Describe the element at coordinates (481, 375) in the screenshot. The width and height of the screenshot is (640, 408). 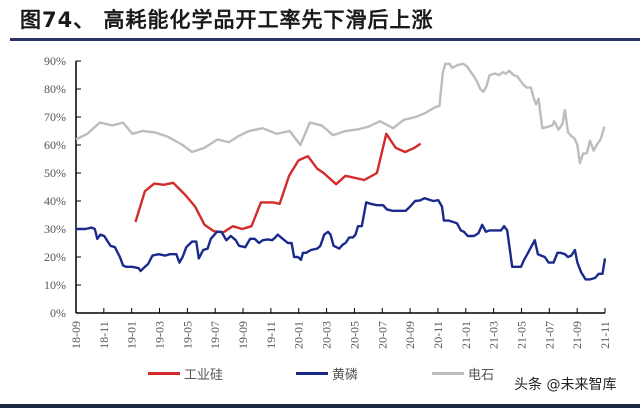
I see `legend-label: 电石` at that location.